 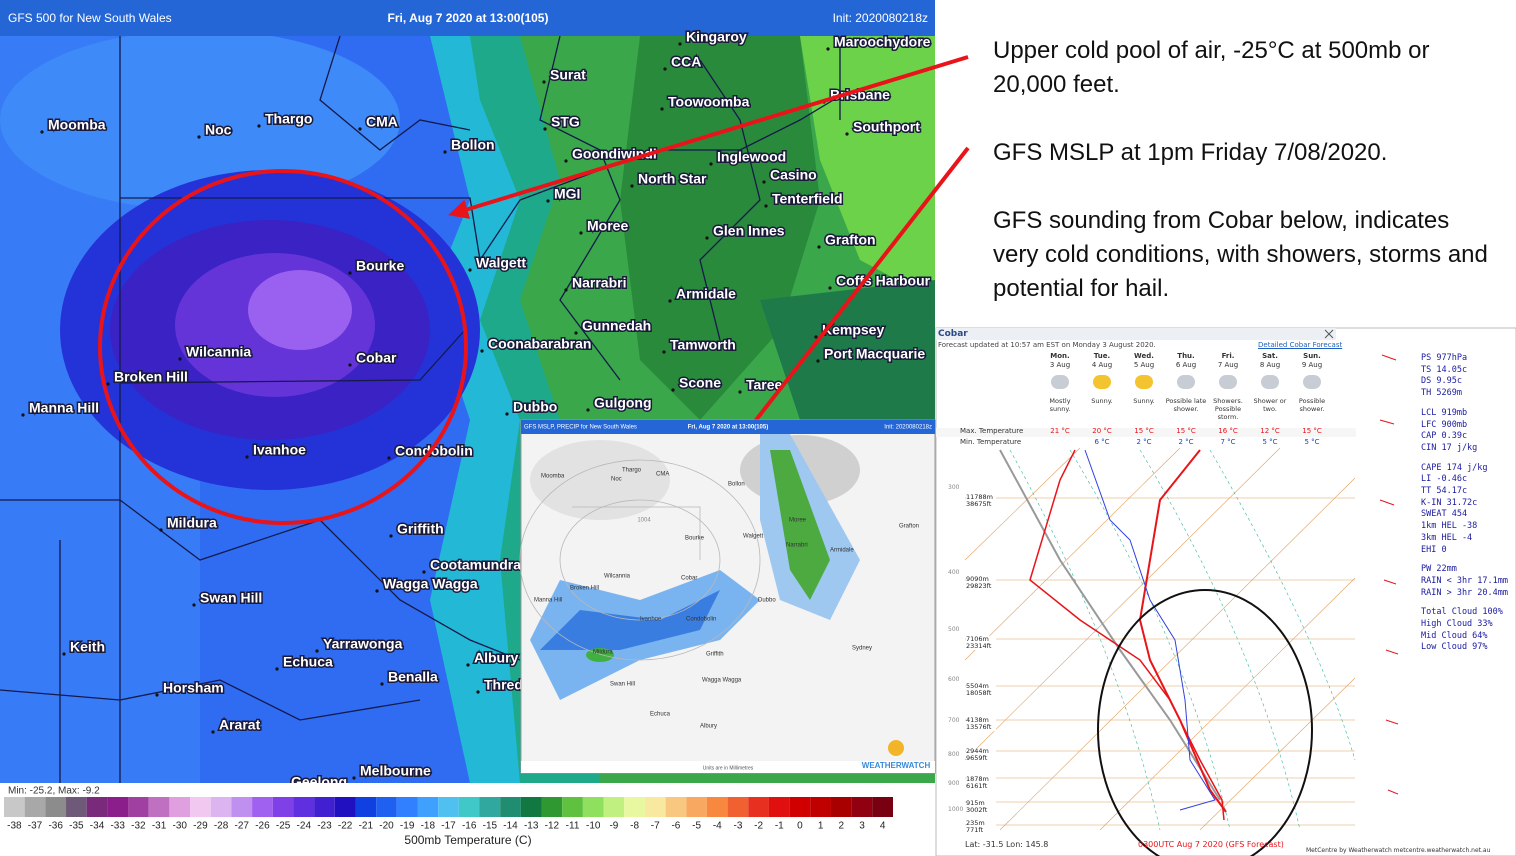 I want to click on place-label: Armidale, so click(x=706, y=294).